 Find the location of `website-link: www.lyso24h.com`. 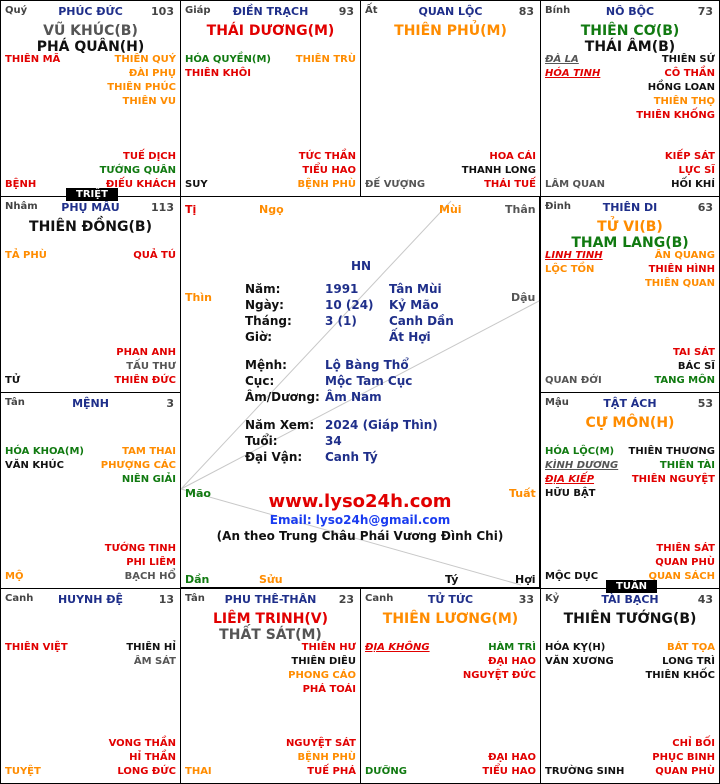

website-link: www.lyso24h.com is located at coordinates (360, 501).